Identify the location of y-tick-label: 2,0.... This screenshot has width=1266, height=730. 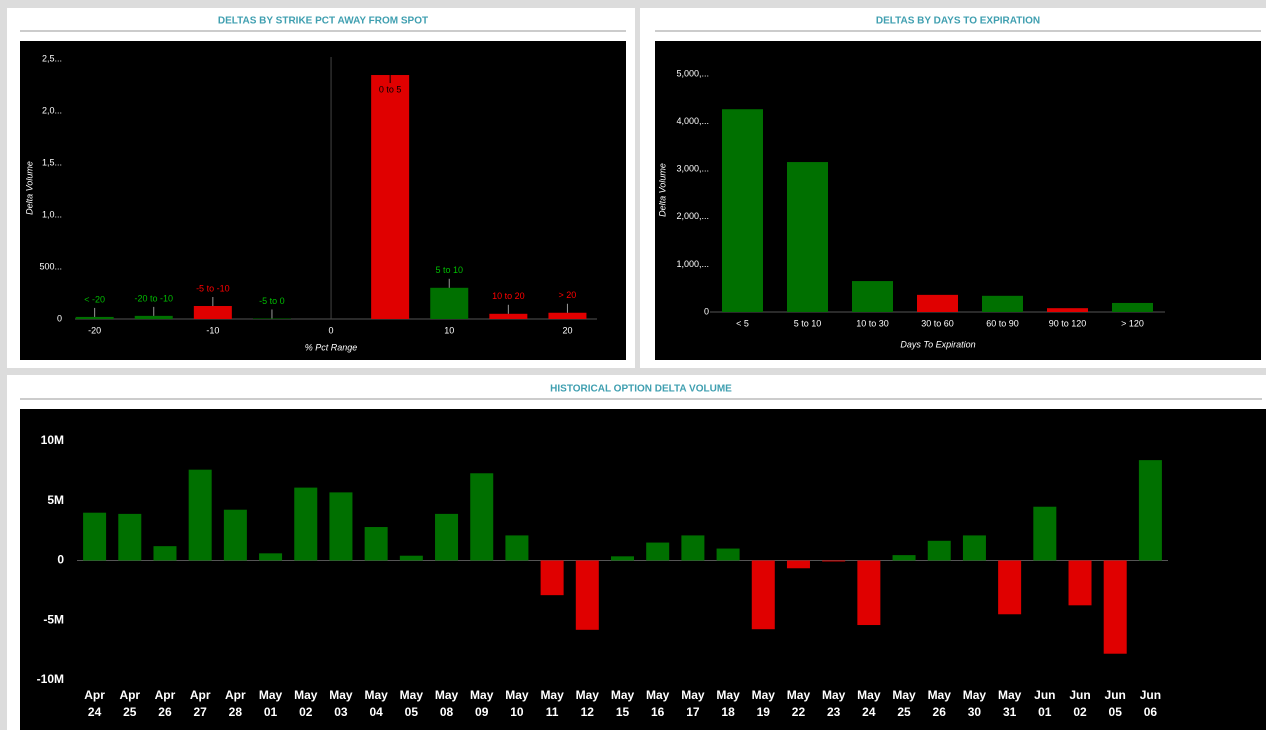
(52, 110).